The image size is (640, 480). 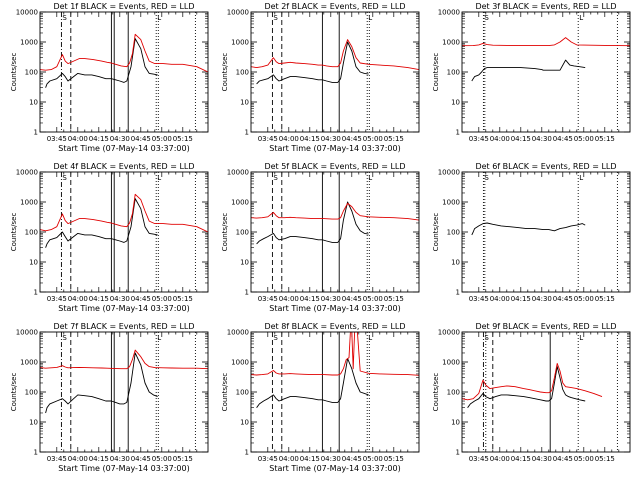 What do you see at coordinates (238, 13) in the screenshot?
I see `y-tick-label: 10000` at bounding box center [238, 13].